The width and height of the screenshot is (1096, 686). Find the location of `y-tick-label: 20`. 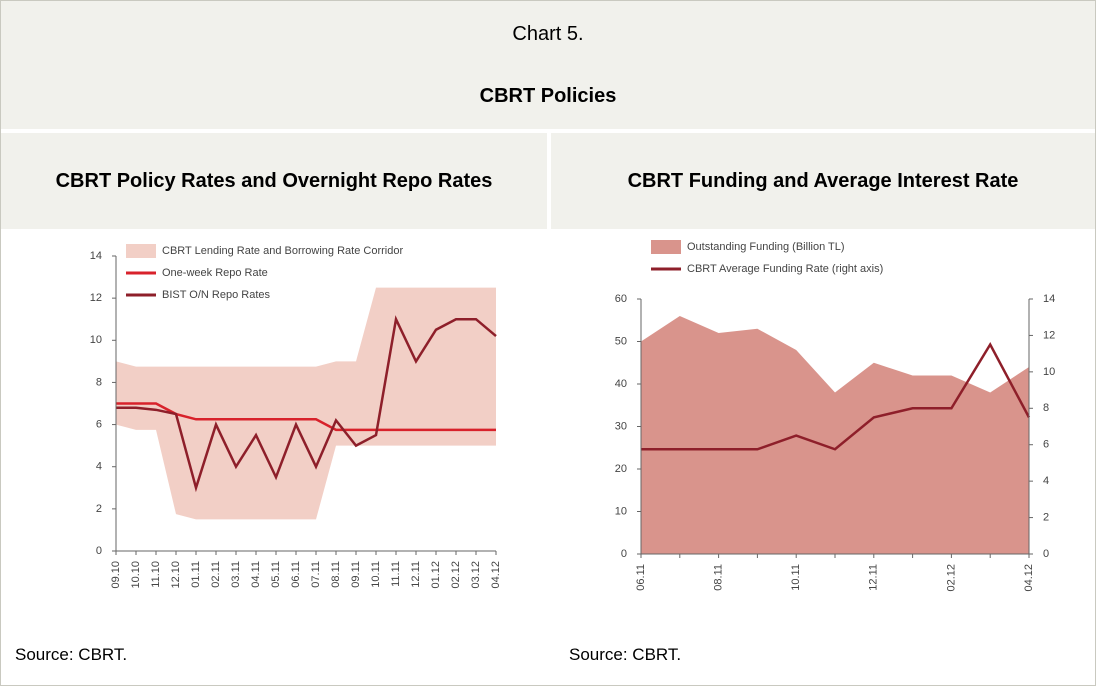

y-tick-label: 20 is located at coordinates (621, 469).